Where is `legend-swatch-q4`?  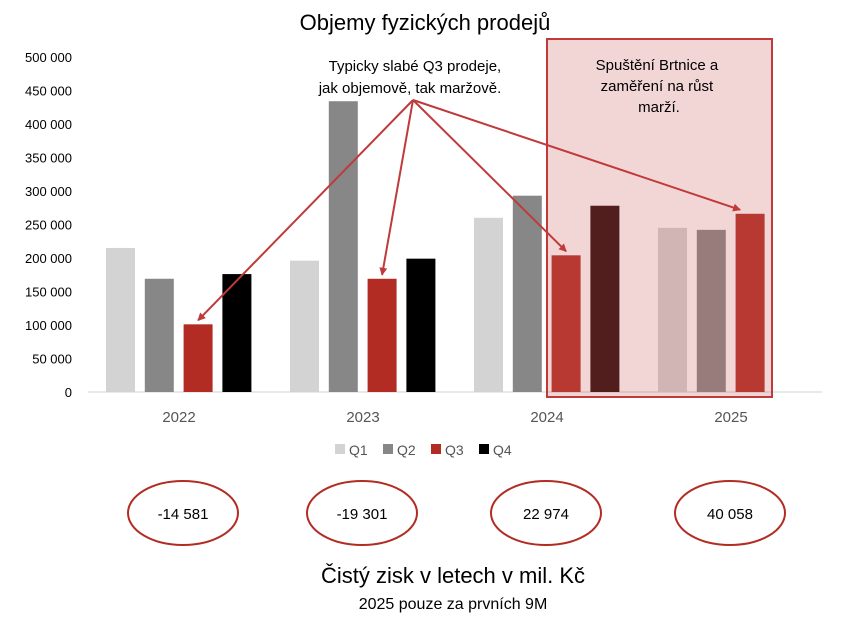
legend-swatch-q4 is located at coordinates (484, 449).